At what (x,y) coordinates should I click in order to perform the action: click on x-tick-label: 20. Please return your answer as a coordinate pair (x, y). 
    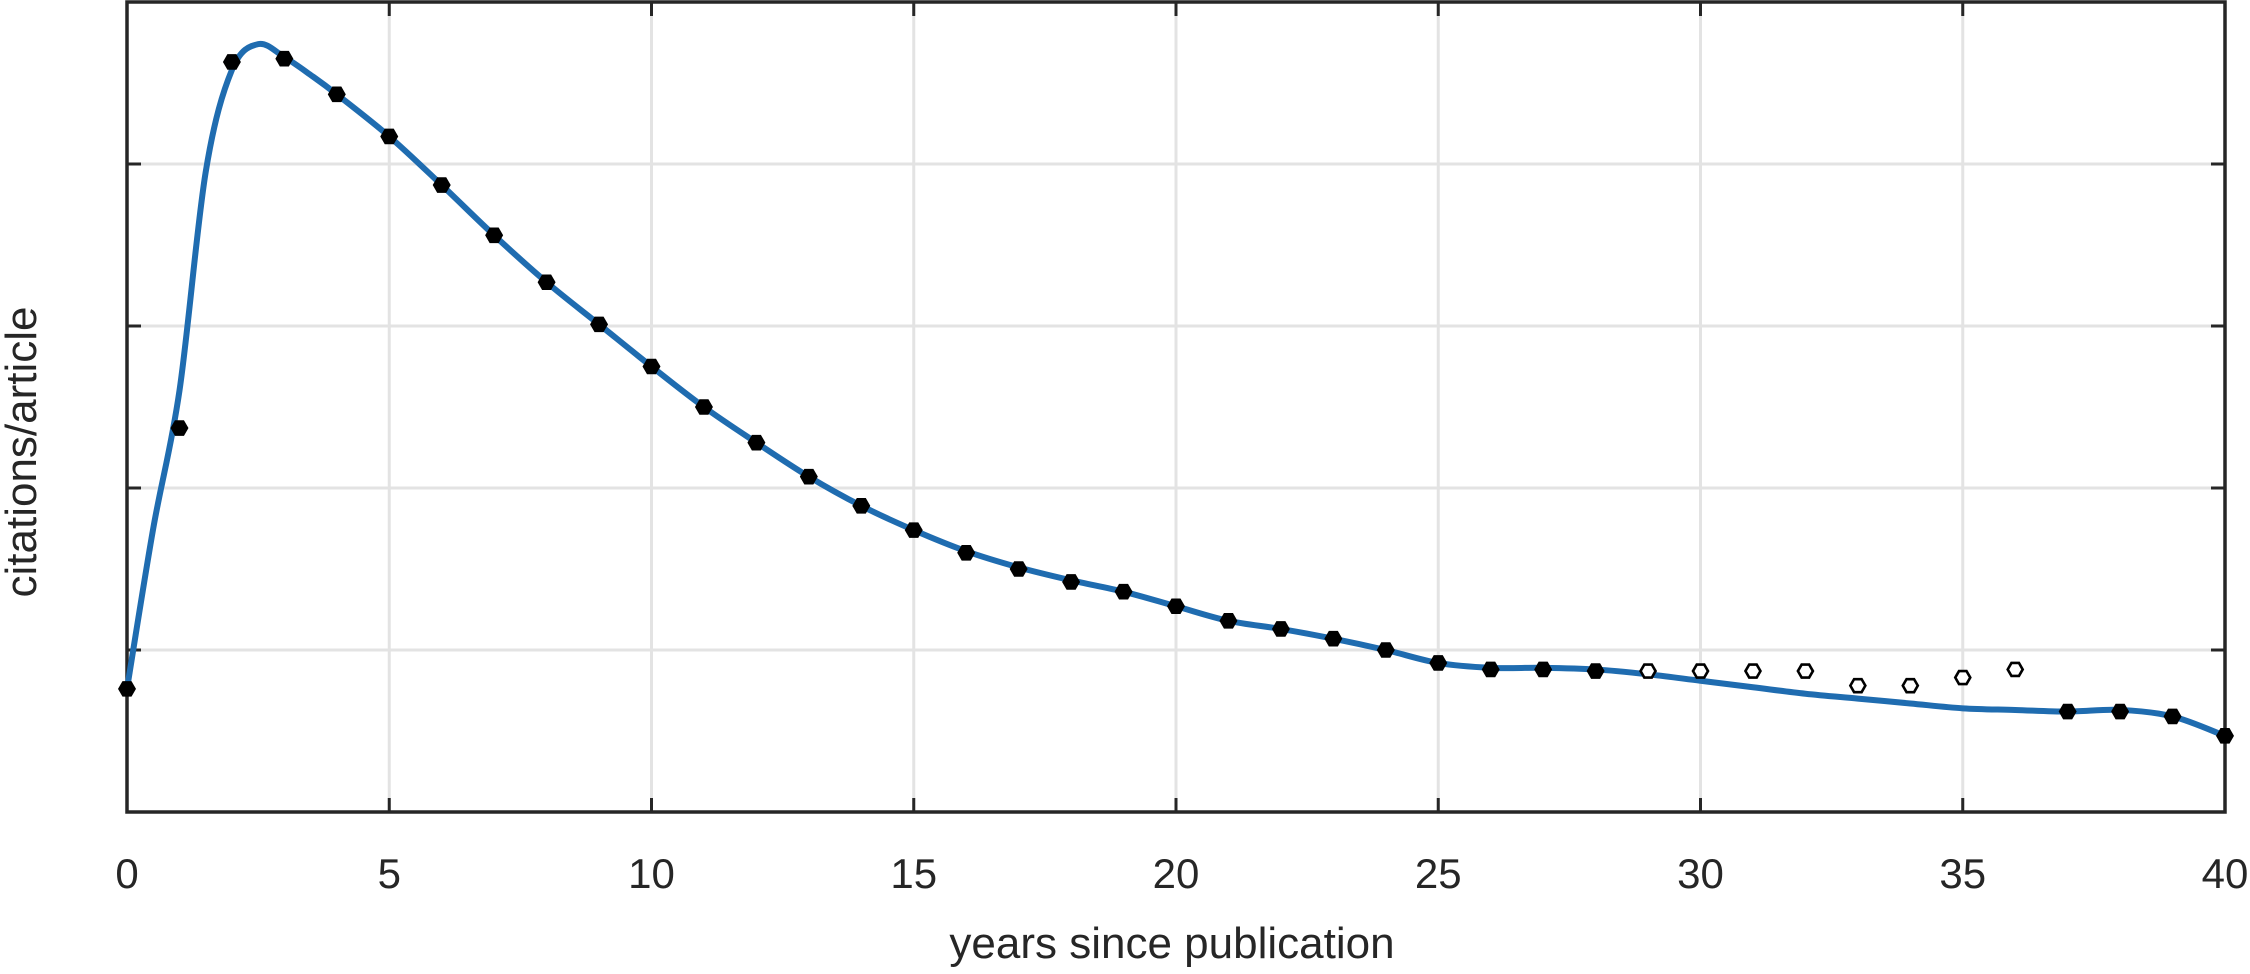
    Looking at the image, I should click on (1176, 873).